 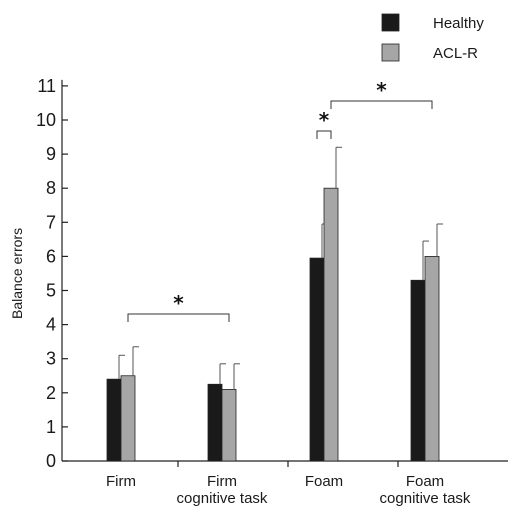 I want to click on legend: Healthy ACL-R, so click(x=432, y=37).